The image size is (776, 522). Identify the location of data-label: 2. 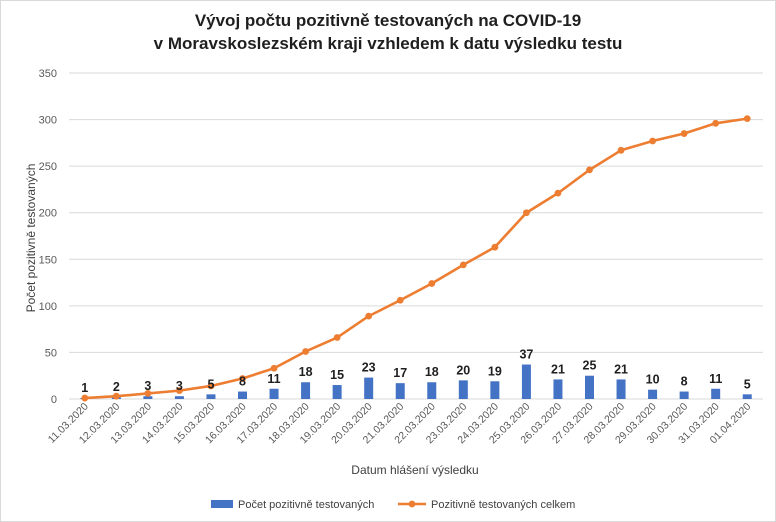
(116, 387).